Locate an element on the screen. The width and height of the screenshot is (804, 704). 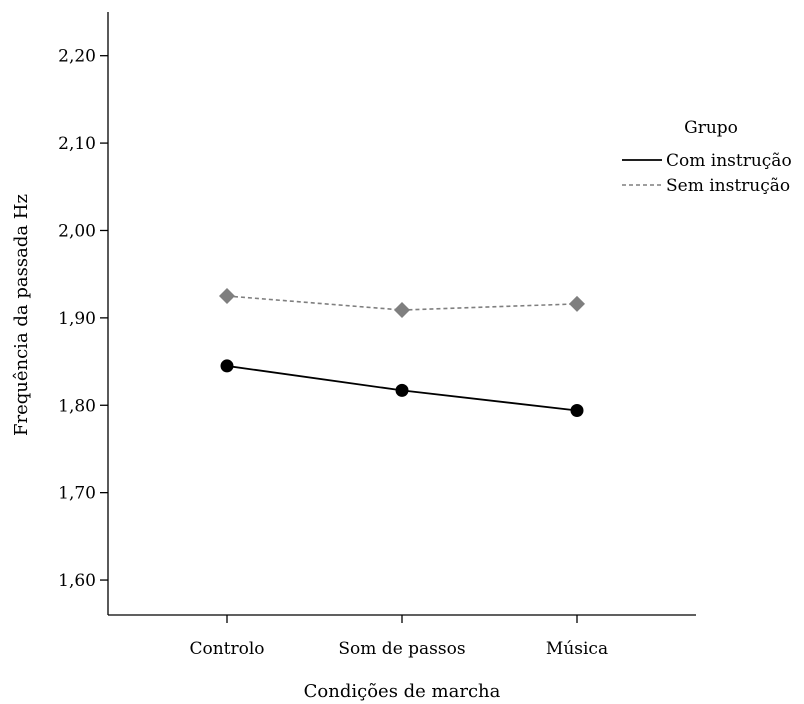
legend-item: Com instrução is located at coordinates (707, 161).